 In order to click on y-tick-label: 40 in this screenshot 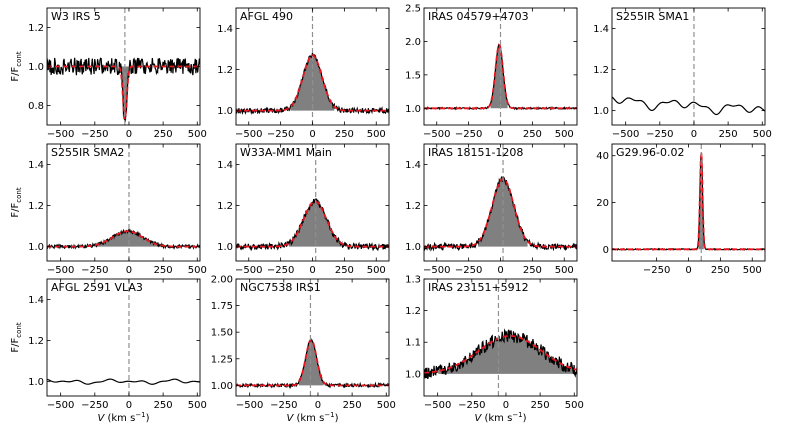, I will do `click(602, 156)`.